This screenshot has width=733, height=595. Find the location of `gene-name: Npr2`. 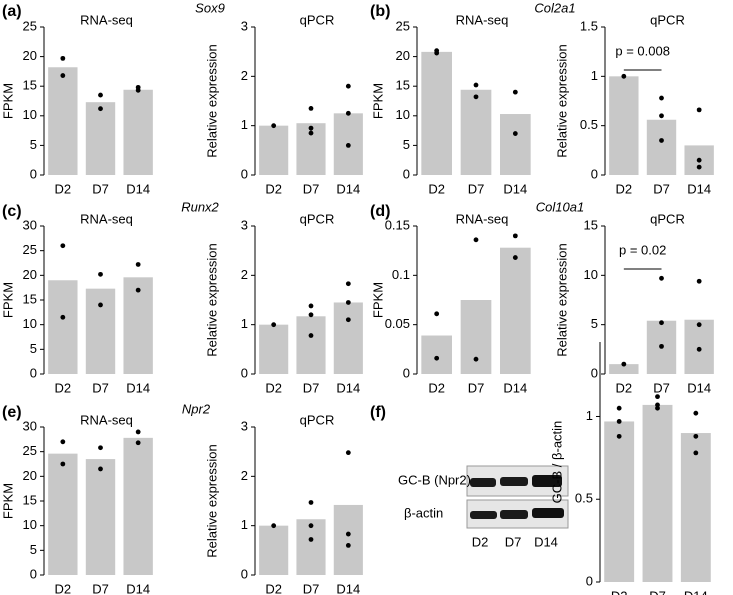

gene-name: Npr2 is located at coordinates (196, 408).